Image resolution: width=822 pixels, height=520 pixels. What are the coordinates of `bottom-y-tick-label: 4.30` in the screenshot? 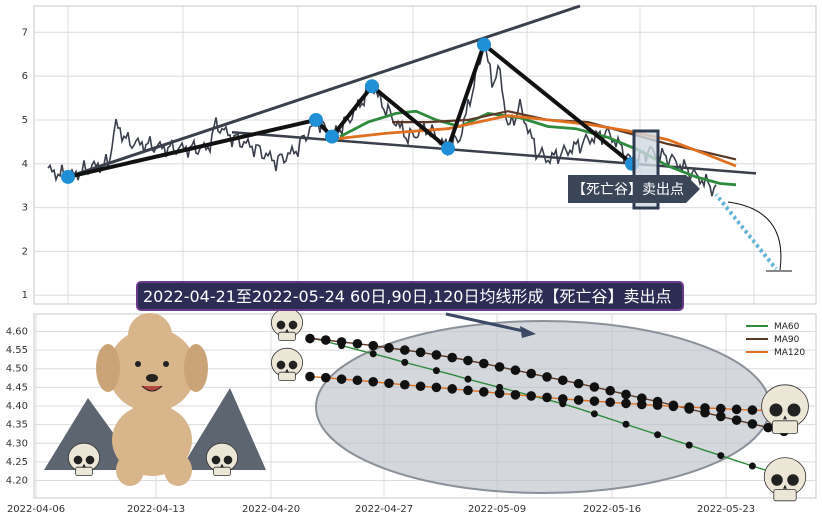 It's located at (17, 443).